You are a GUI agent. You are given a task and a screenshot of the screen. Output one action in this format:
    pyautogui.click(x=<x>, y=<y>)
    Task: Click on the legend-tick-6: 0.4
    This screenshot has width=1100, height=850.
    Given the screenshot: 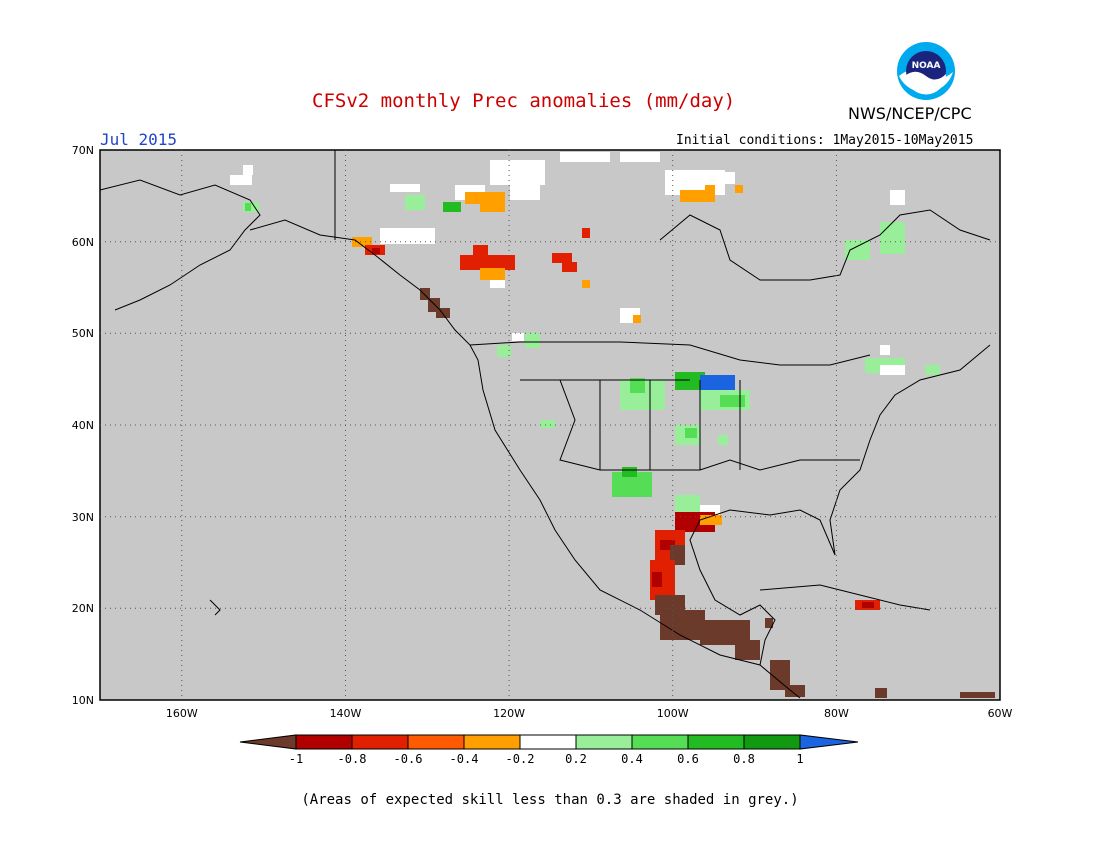 What is the action you would take?
    pyautogui.click(x=632, y=759)
    